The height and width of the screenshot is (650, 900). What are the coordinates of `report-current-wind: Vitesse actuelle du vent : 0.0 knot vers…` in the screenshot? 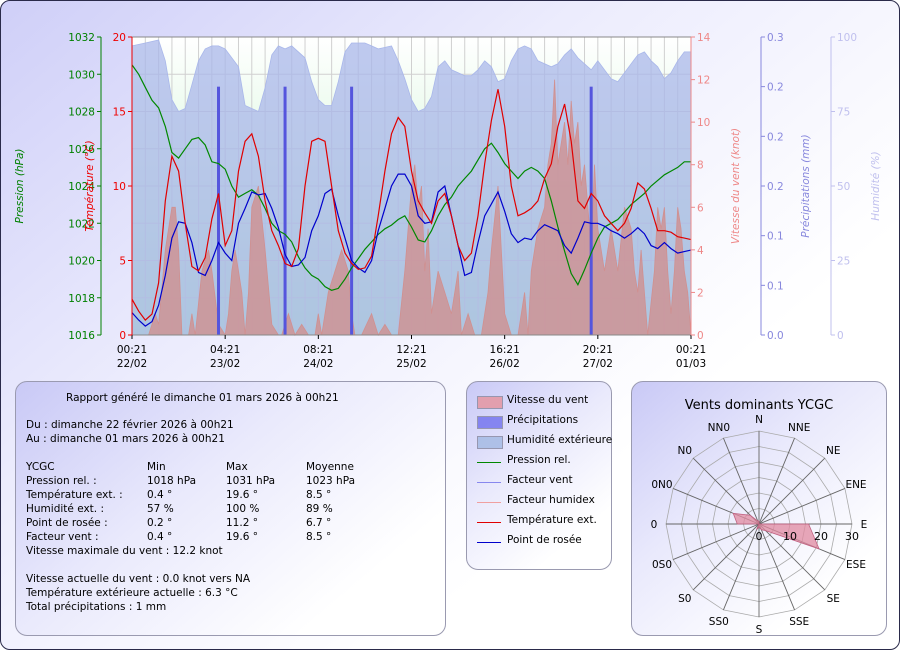 It's located at (138, 579).